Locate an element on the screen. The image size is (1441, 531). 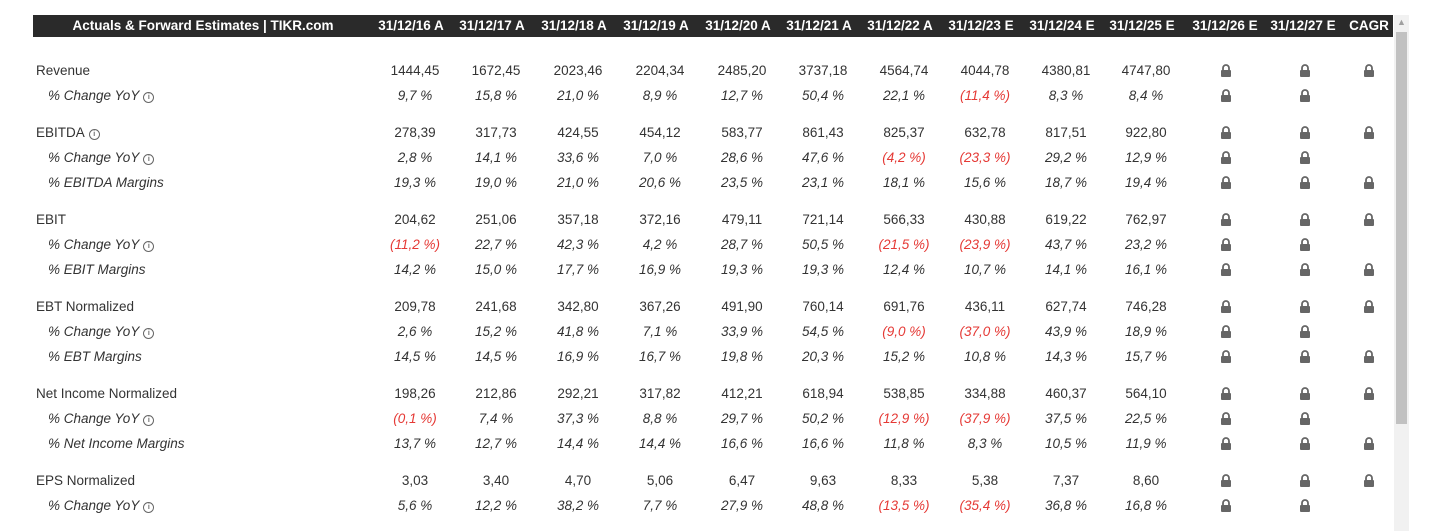
table-cell: 479,11 is located at coordinates (742, 219).